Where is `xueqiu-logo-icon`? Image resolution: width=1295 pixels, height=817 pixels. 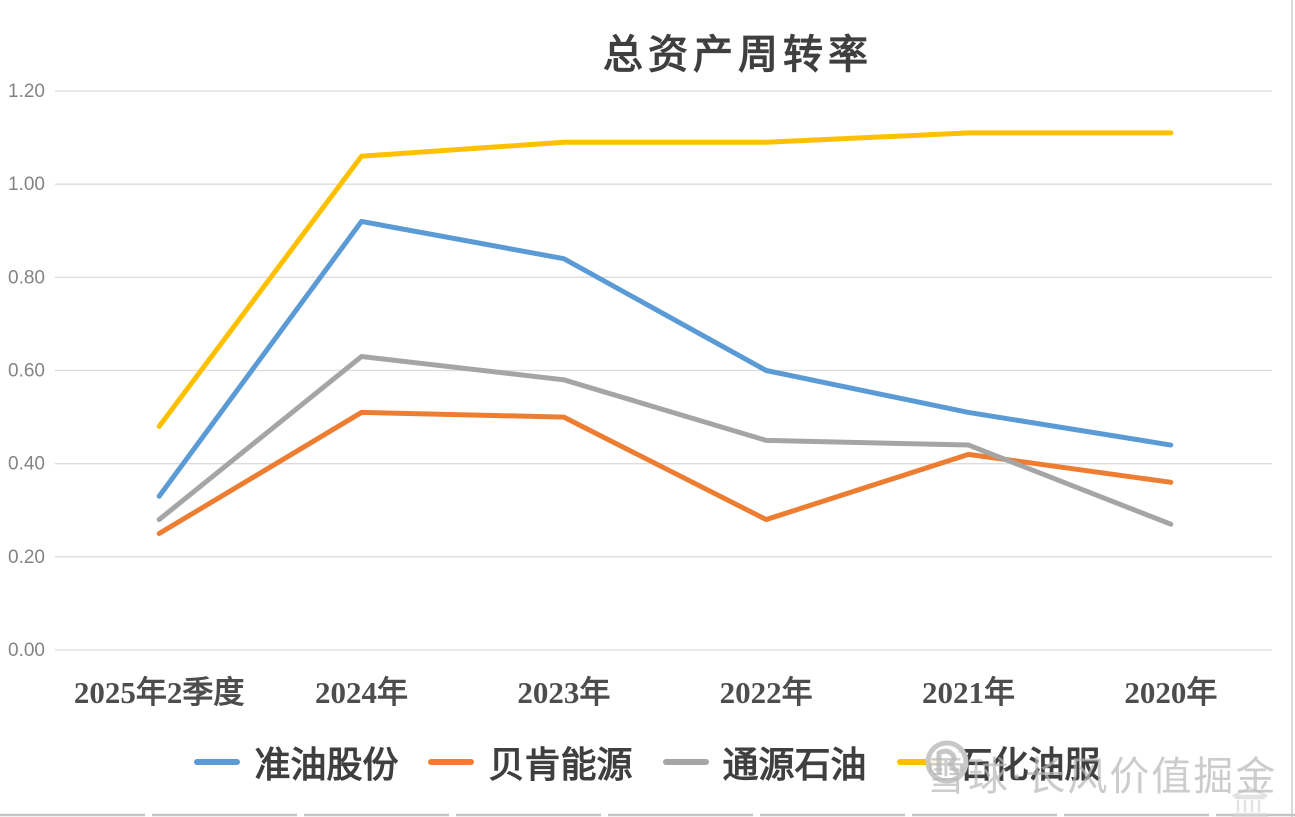
xueqiu-logo-icon is located at coordinates (947, 762).